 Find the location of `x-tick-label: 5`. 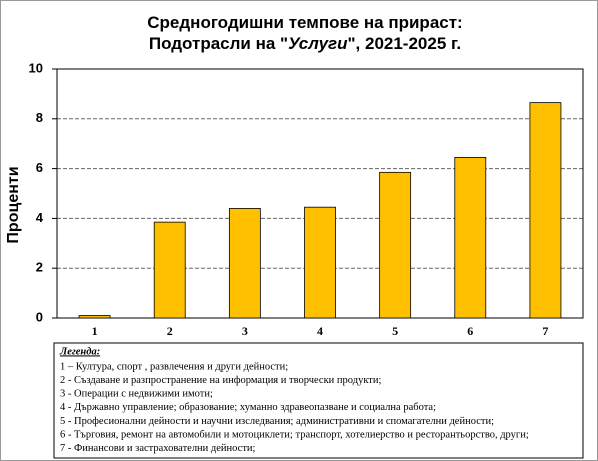

x-tick-label: 5 is located at coordinates (395, 331).